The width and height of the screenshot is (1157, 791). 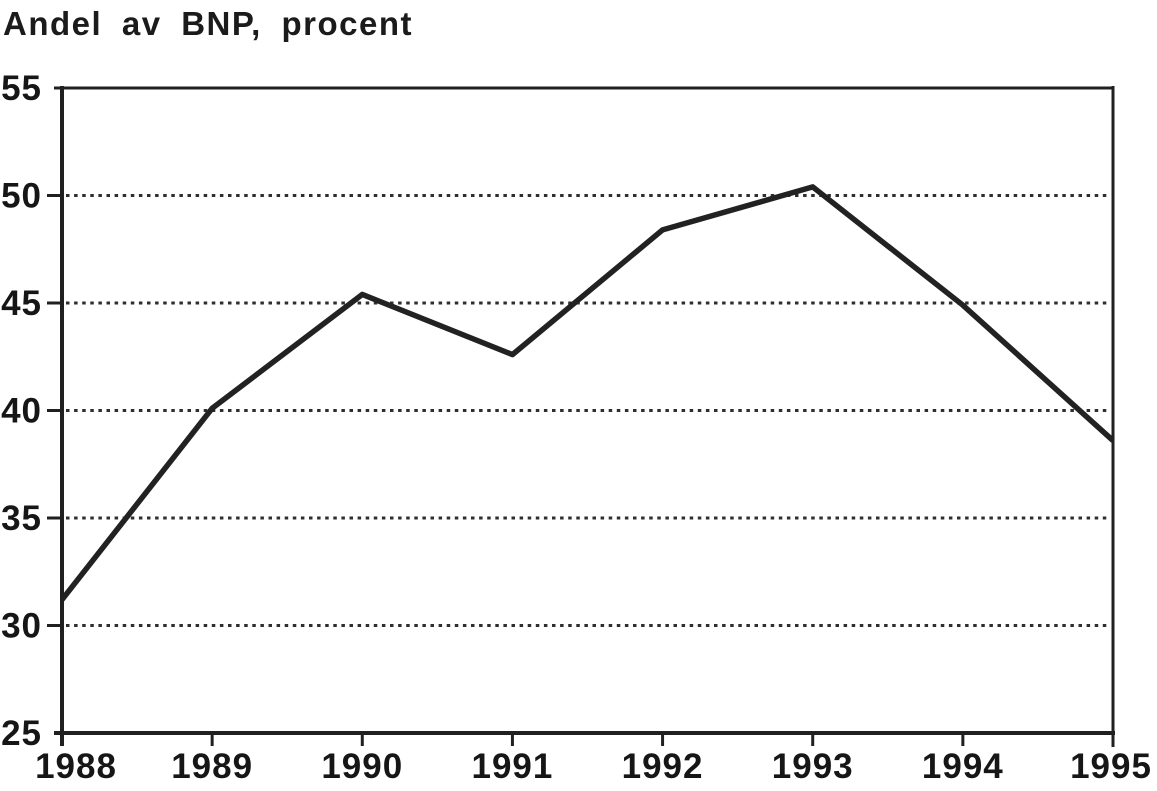 What do you see at coordinates (512, 766) in the screenshot?
I see `x-axis-tick-label: 1991` at bounding box center [512, 766].